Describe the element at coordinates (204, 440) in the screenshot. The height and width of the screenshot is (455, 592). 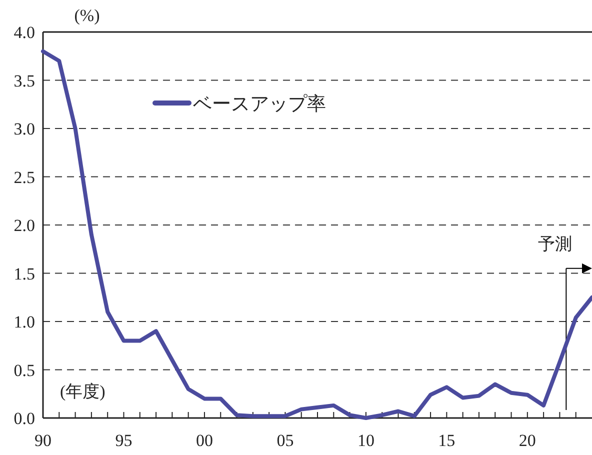
I see `x-tick-label: 00` at that location.